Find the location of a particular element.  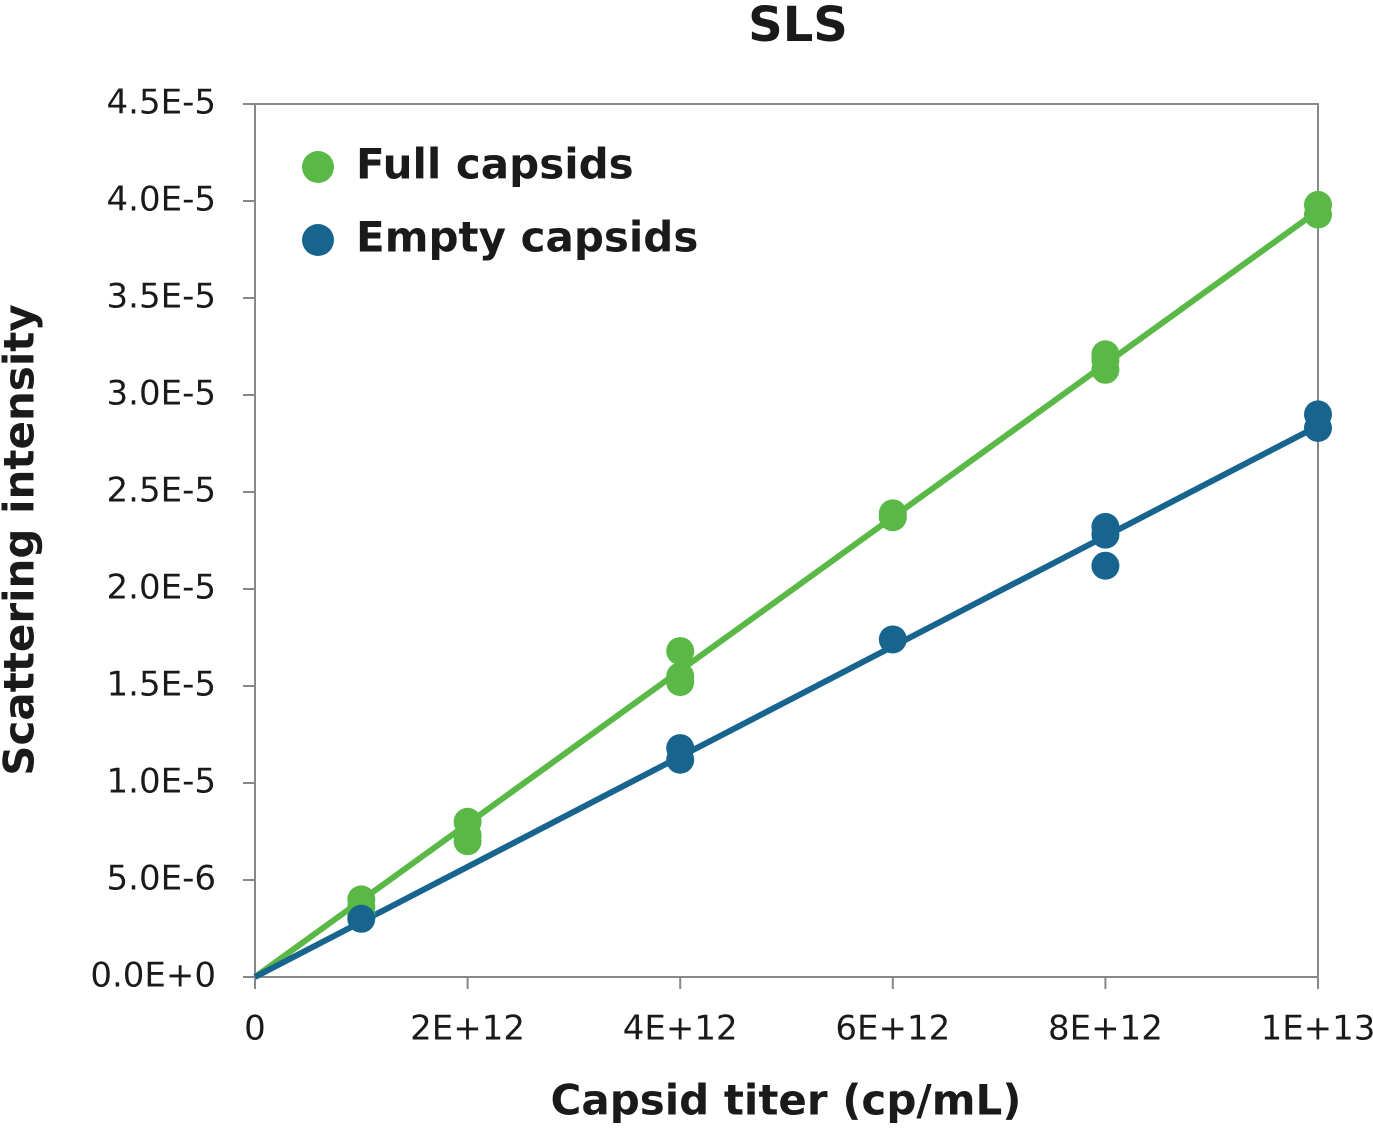

x-tick-label: 6E+12 is located at coordinates (892, 1029).